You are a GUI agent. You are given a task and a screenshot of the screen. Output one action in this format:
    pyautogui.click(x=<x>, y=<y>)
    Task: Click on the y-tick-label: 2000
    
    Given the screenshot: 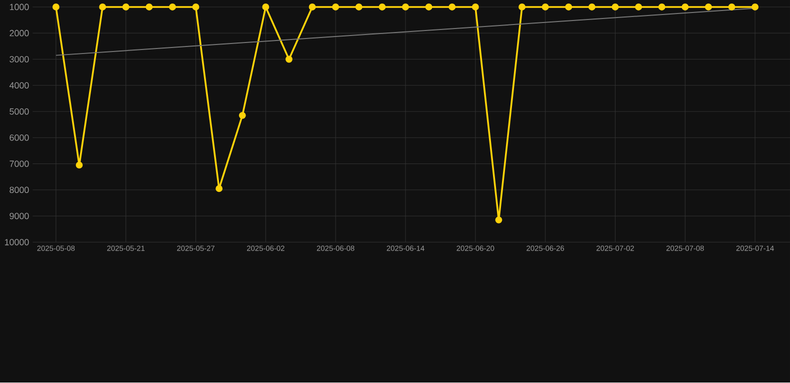 What is the action you would take?
    pyautogui.click(x=19, y=33)
    